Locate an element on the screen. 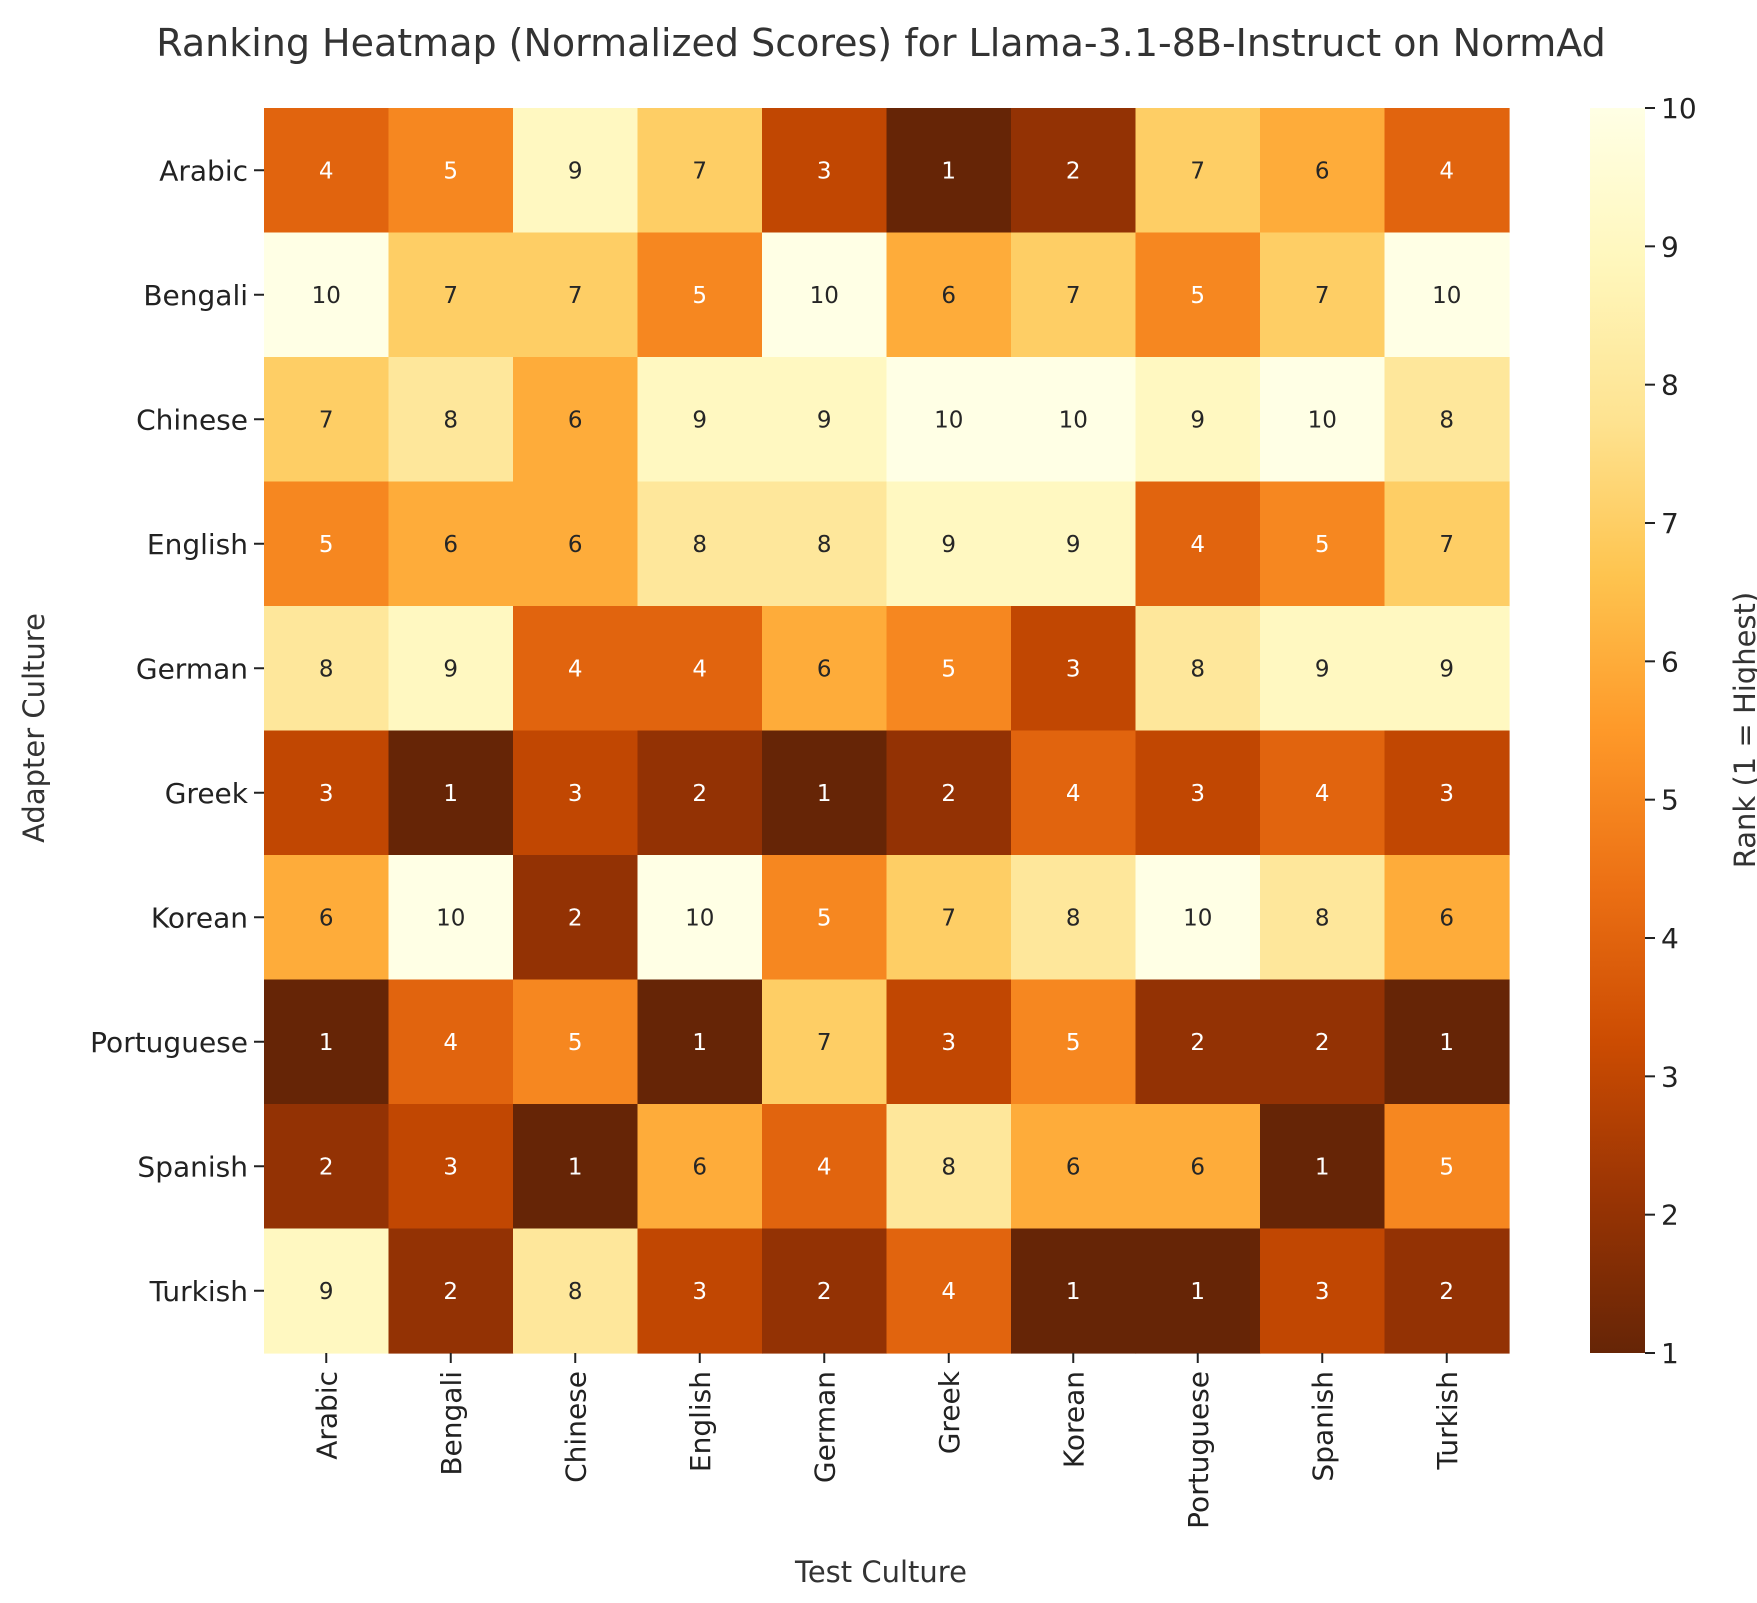  cell-german-chinese is located at coordinates (576, 669).